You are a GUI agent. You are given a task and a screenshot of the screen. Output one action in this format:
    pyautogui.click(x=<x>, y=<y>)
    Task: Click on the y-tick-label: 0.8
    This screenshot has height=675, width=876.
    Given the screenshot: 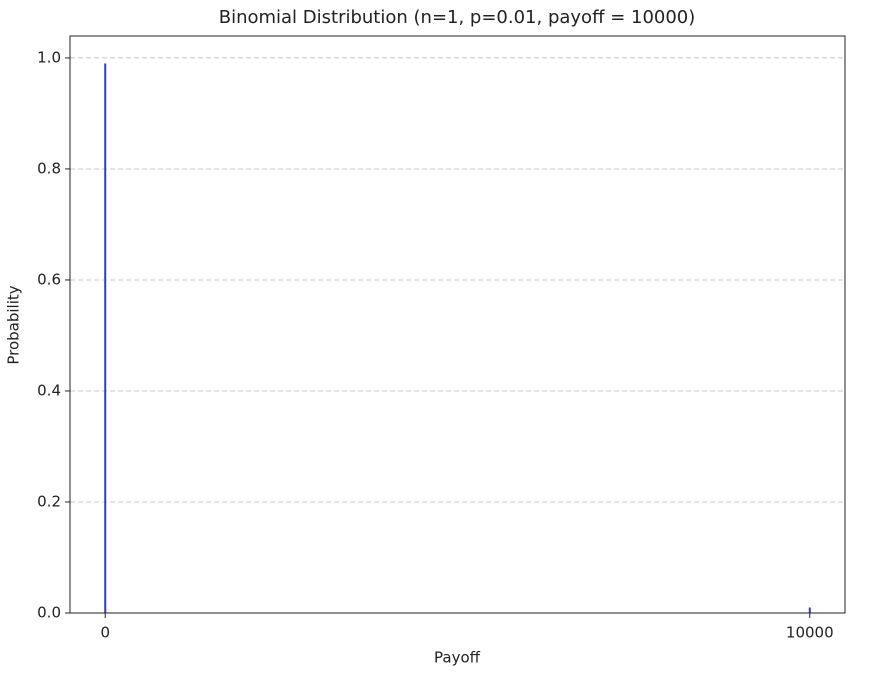 What is the action you would take?
    pyautogui.click(x=49, y=168)
    